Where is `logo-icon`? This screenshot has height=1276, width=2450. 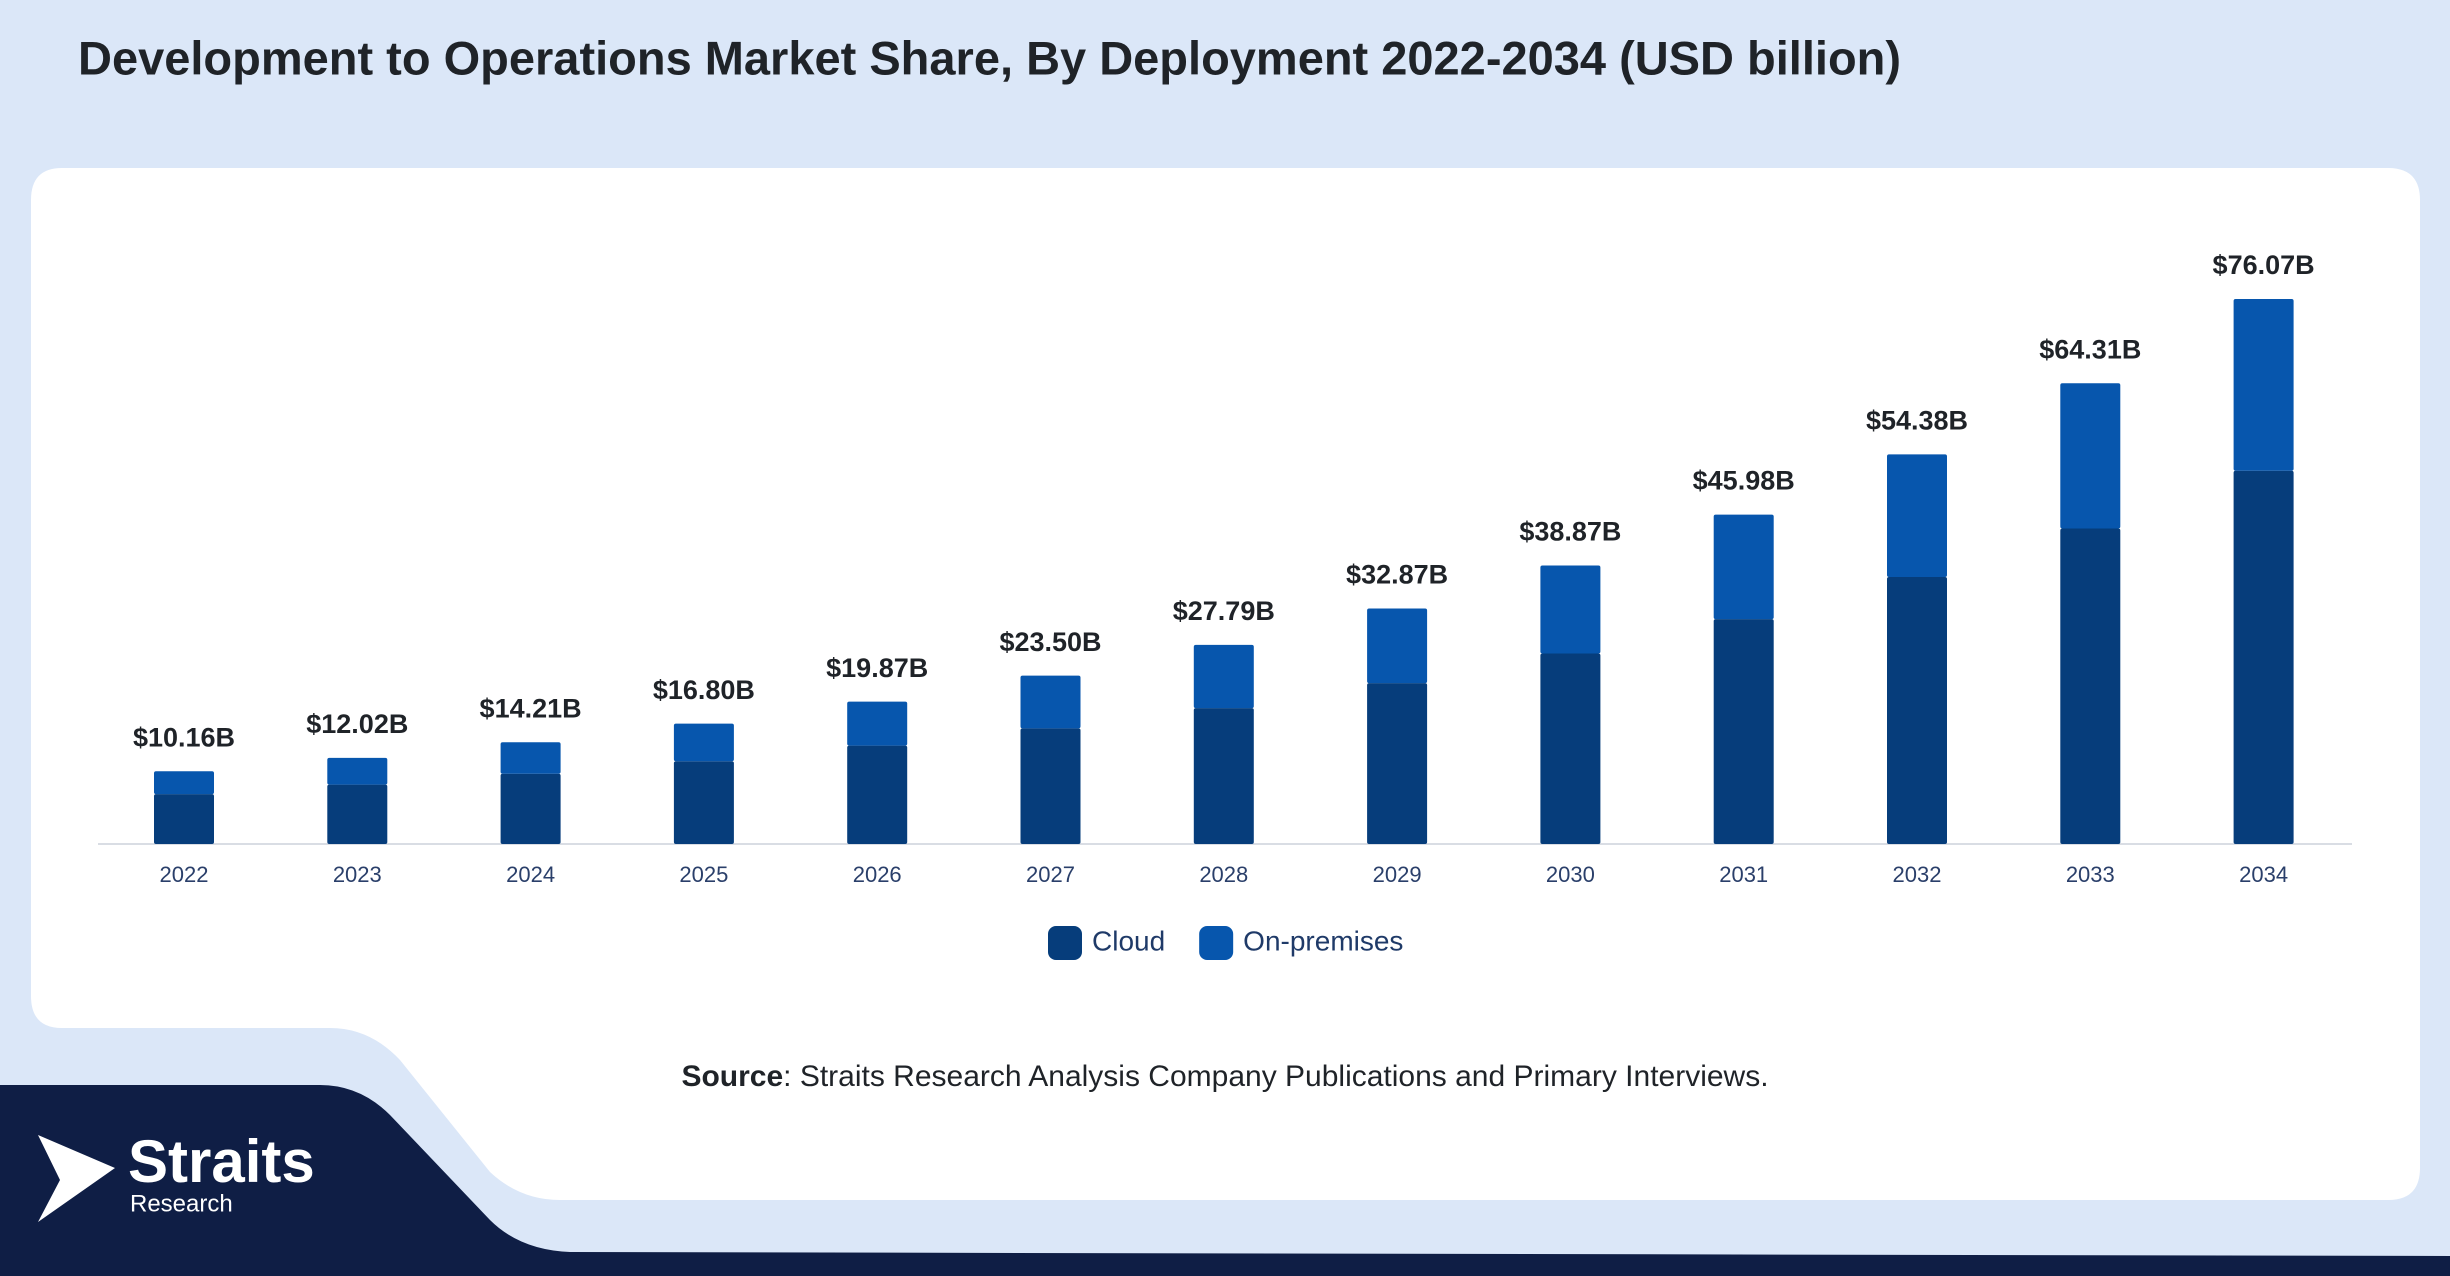
logo-icon is located at coordinates (76, 1178).